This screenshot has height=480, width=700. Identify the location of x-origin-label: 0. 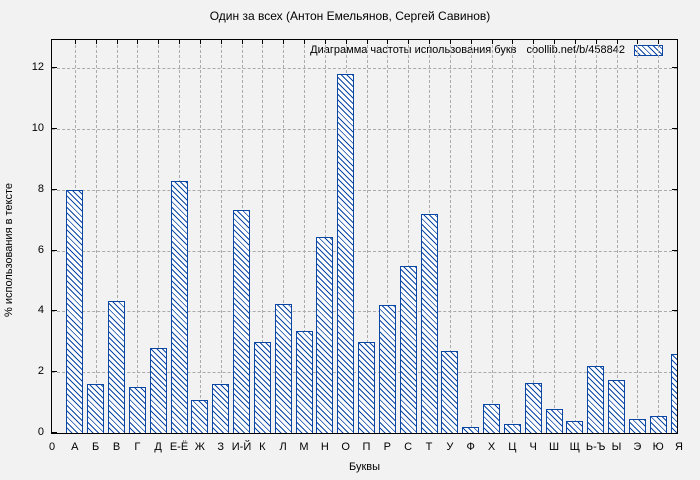
(52, 447).